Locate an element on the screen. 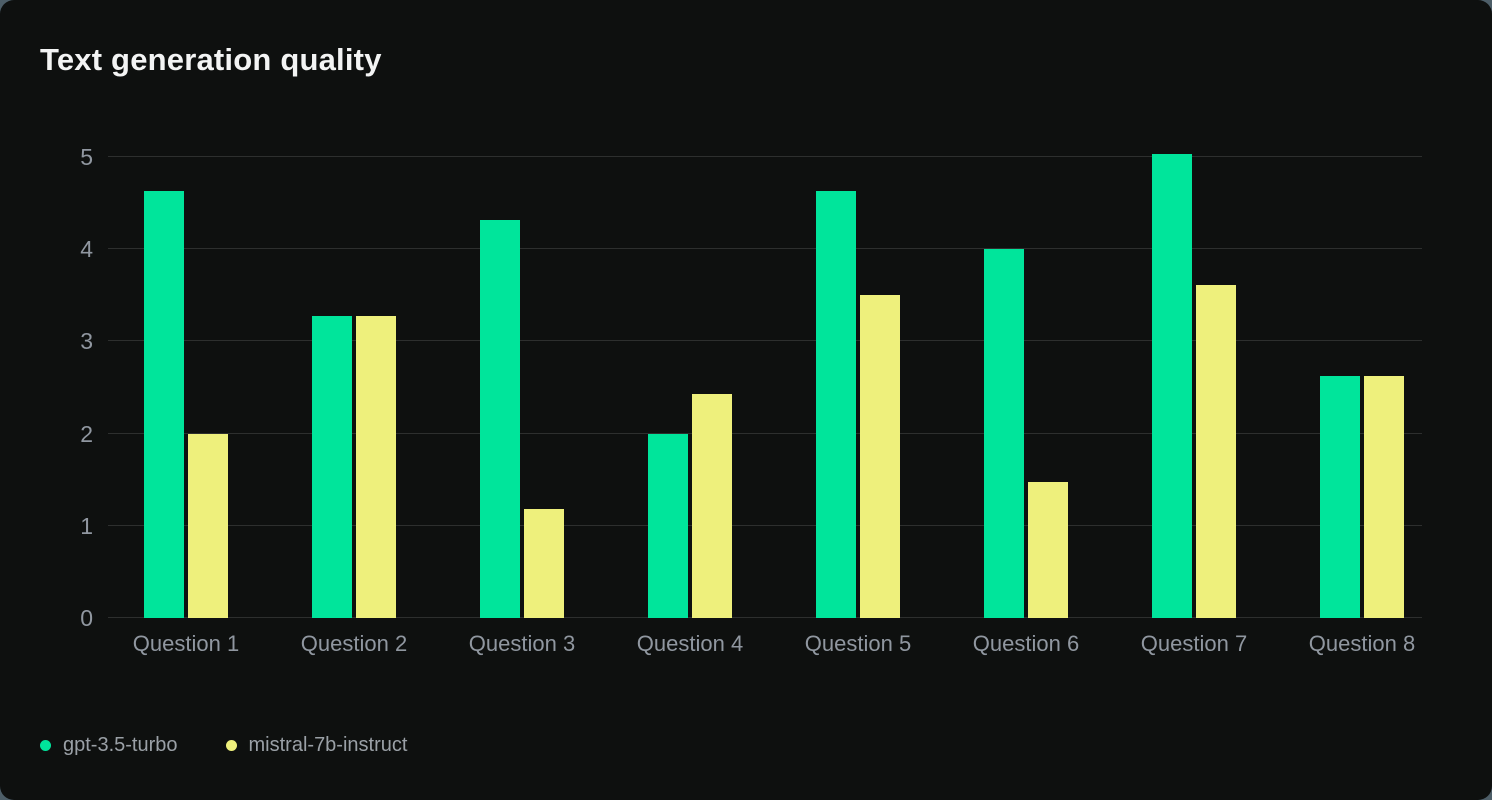 This screenshot has height=800, width=1492. bar-mistral-7b-instruct-q4 is located at coordinates (712, 505).